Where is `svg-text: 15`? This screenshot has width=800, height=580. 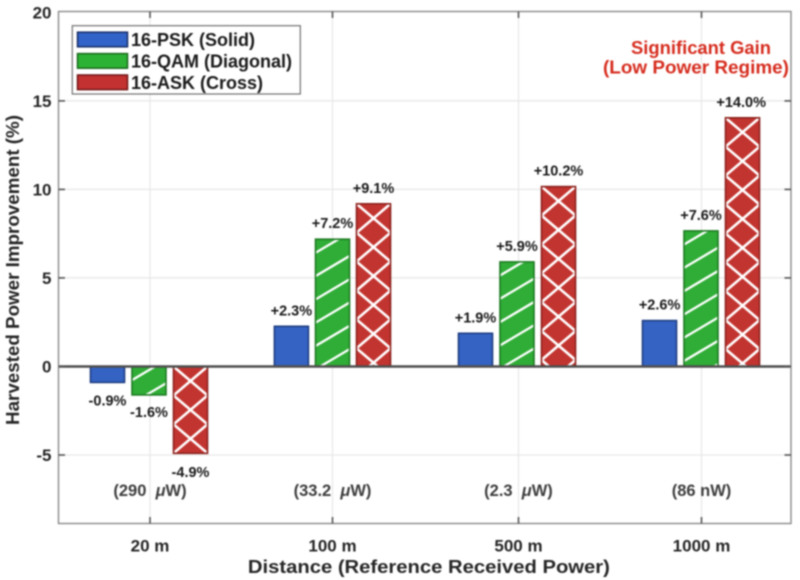 svg-text: 15 is located at coordinates (42, 101).